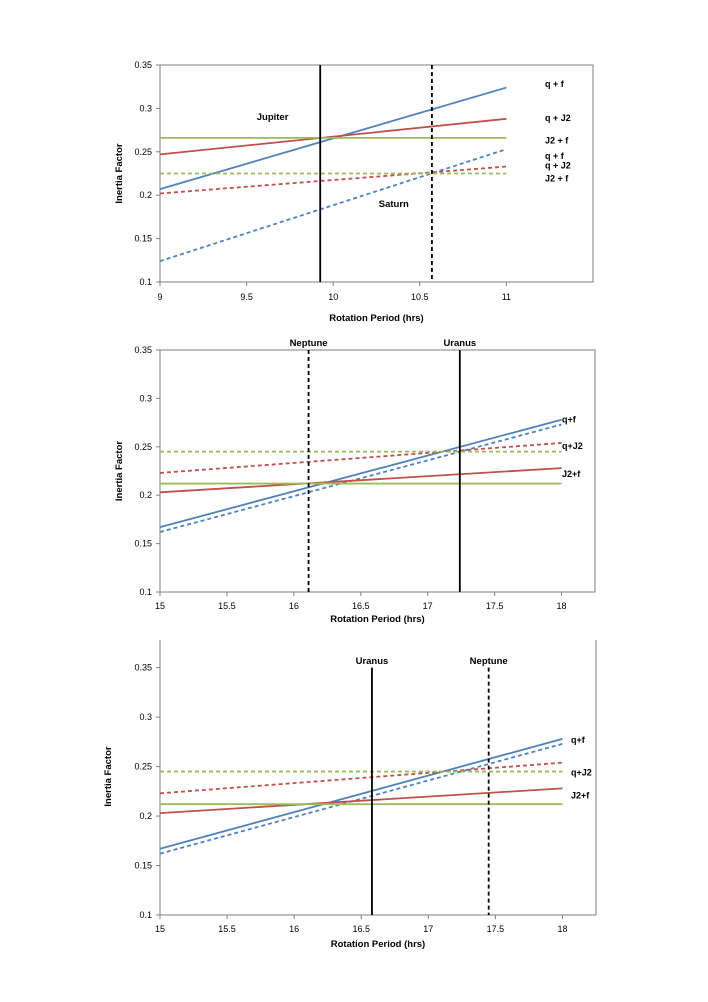  Describe the element at coordinates (506, 297) in the screenshot. I see `x-tick-label: 11` at that location.